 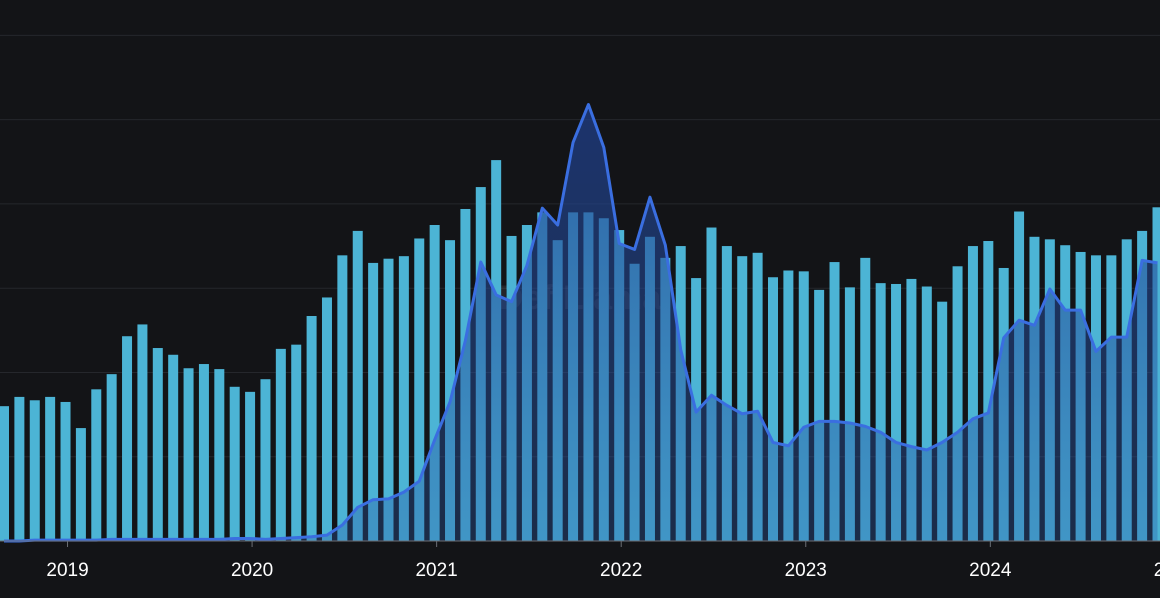 I want to click on x-tick-label: 2024, so click(x=990, y=570).